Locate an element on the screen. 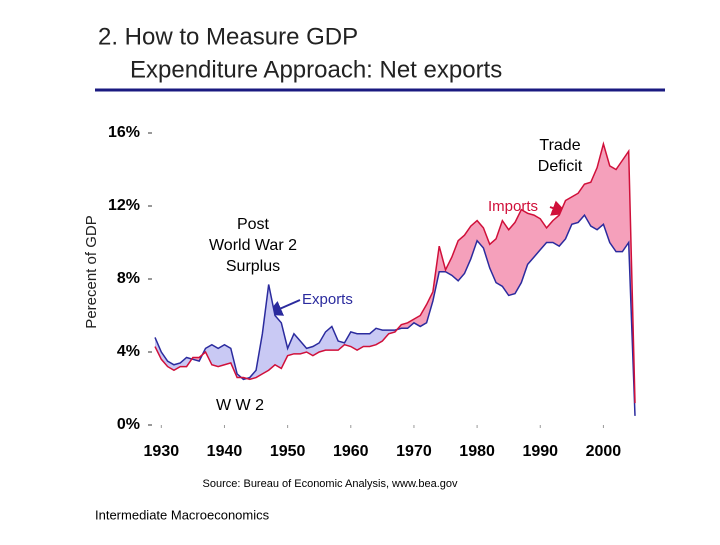 The width and height of the screenshot is (720, 545). imports-label: Imports is located at coordinates (513, 206).